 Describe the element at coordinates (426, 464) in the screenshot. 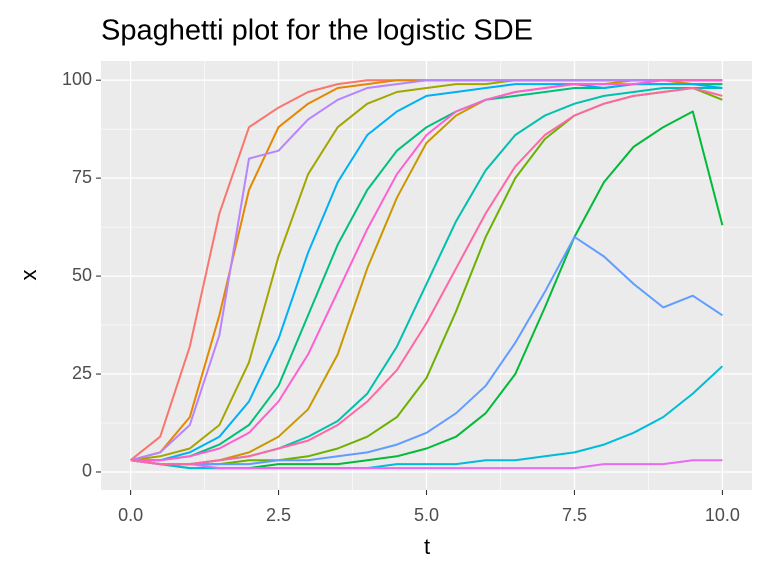

I see `series-line` at that location.